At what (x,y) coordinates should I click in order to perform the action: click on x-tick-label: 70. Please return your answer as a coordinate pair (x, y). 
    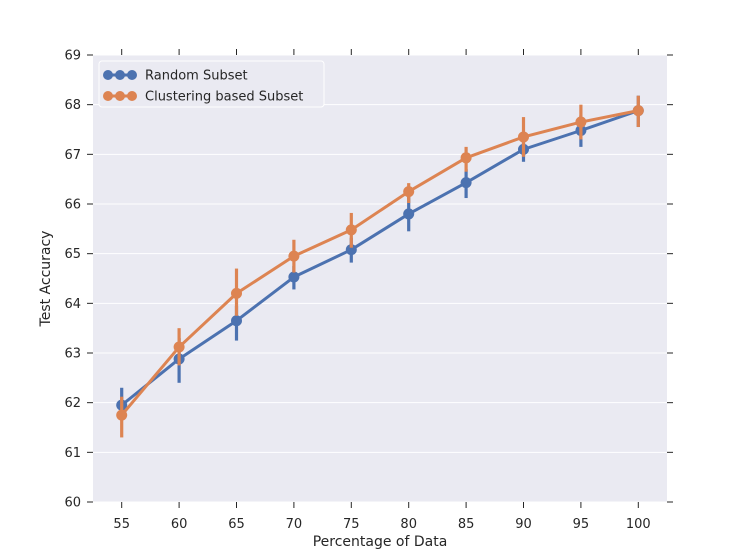
    Looking at the image, I should click on (294, 524).